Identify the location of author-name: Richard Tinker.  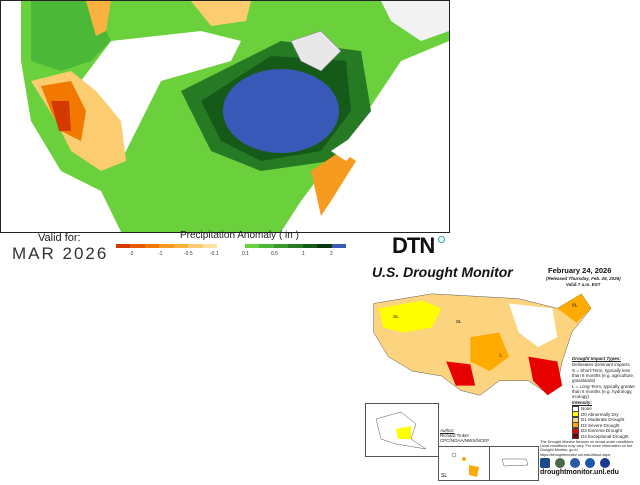
(455, 435).